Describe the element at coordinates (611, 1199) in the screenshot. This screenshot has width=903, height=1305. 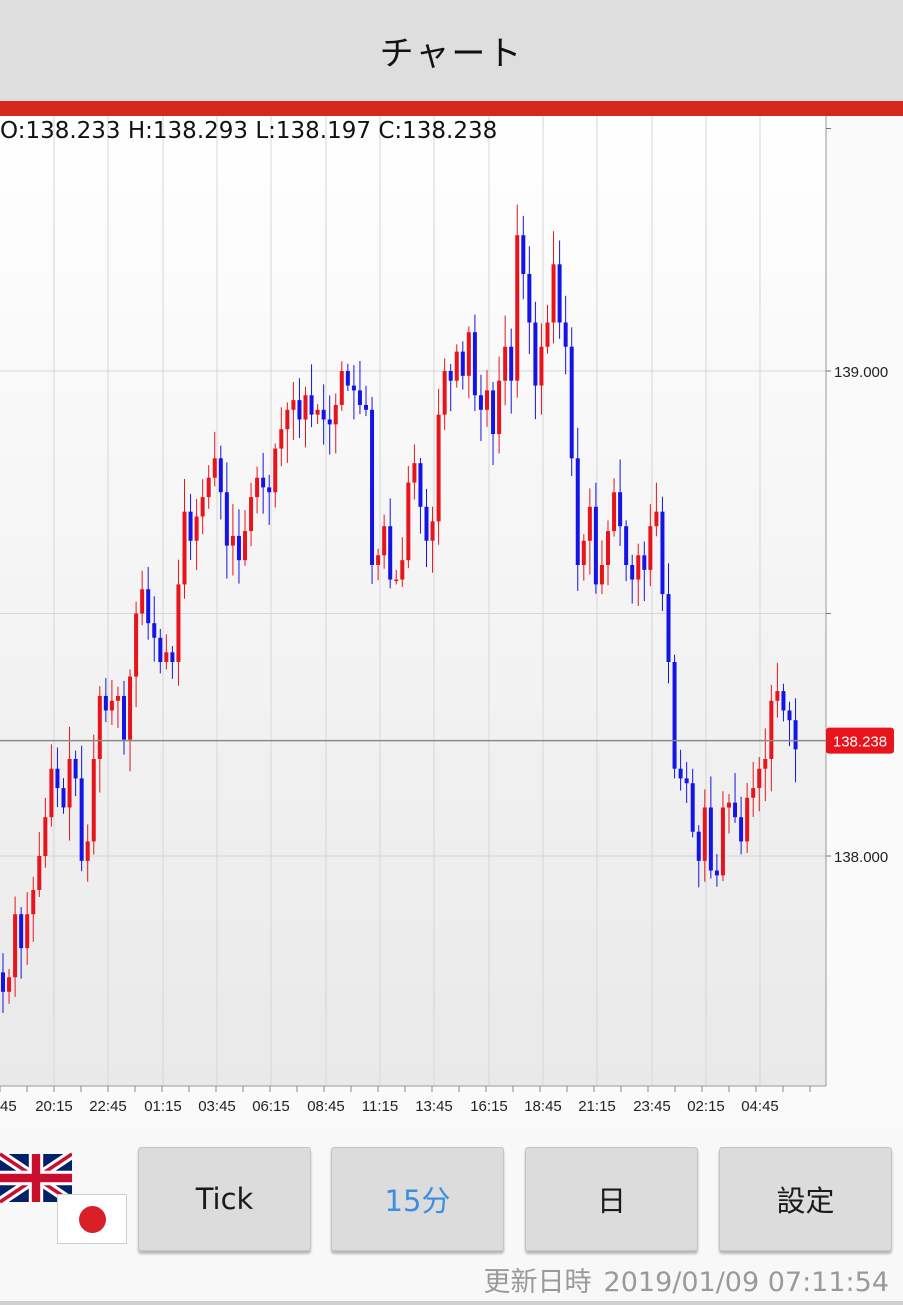
I see `daily-button: 日` at that location.